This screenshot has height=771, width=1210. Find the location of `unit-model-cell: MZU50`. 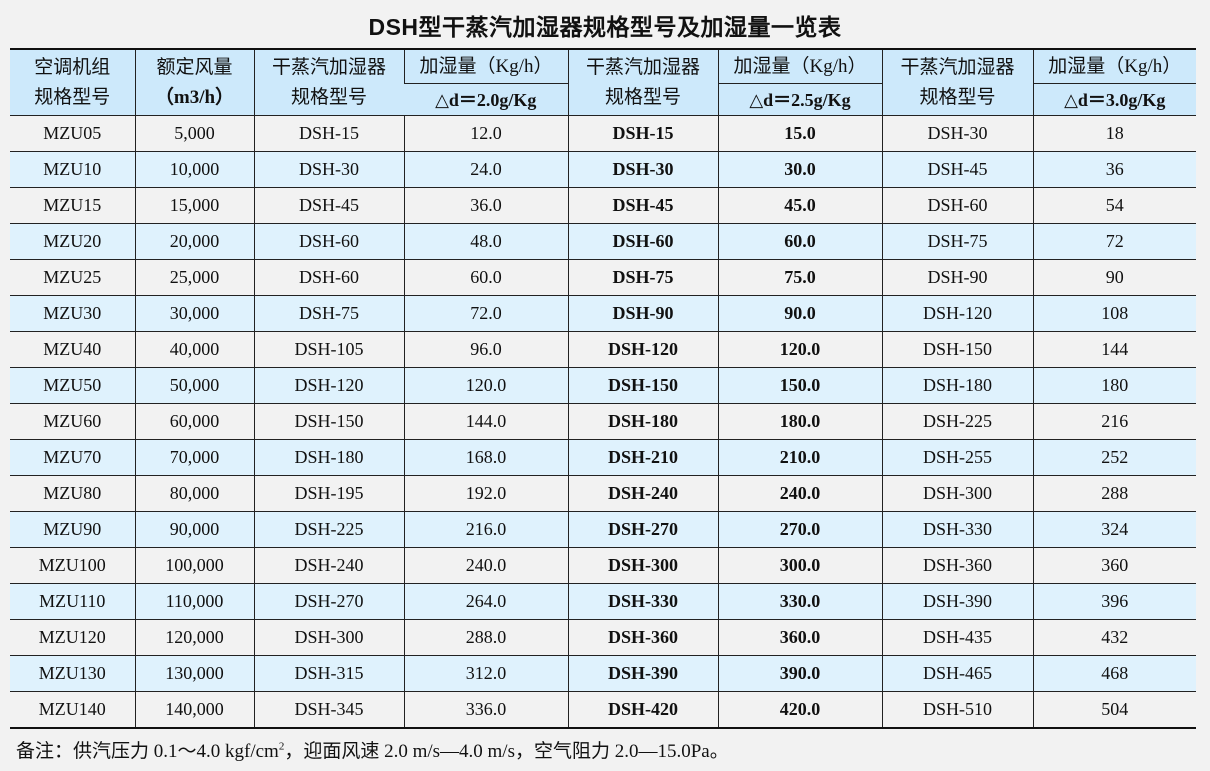

unit-model-cell: MZU50 is located at coordinates (72, 385).